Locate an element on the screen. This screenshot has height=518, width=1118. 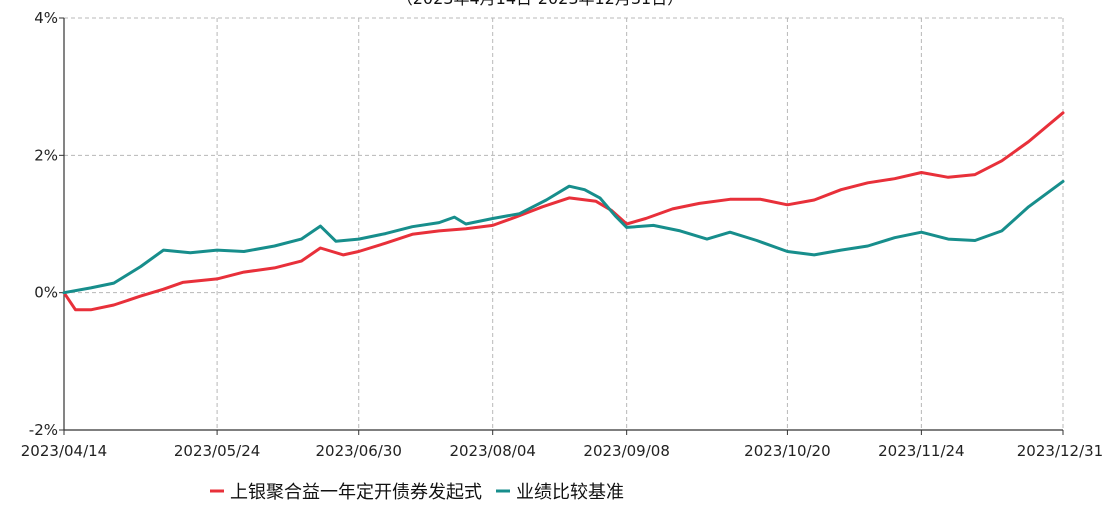
x-tick-label: 2023/11/24 is located at coordinates (921, 451).